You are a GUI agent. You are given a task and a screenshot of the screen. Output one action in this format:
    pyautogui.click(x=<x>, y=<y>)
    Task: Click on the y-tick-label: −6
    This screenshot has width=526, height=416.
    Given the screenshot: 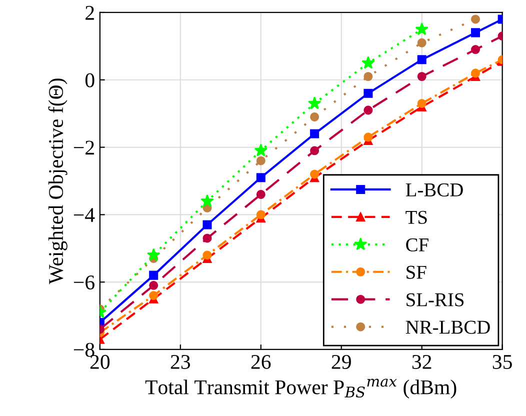 What is the action you would take?
    pyautogui.click(x=84, y=282)
    